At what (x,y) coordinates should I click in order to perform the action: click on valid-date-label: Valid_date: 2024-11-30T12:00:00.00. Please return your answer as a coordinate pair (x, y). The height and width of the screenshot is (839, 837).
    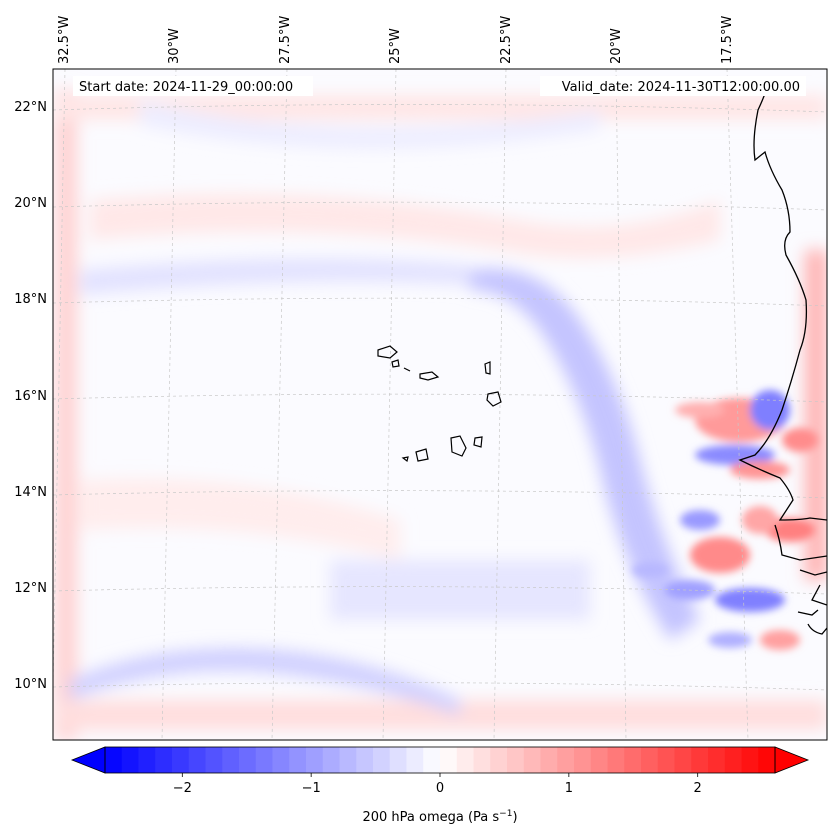
    Looking at the image, I should click on (681, 87).